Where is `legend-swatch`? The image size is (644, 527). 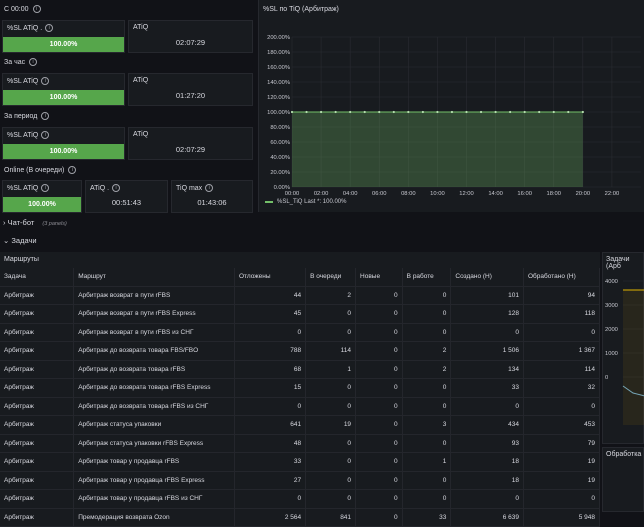 legend-swatch is located at coordinates (269, 202).